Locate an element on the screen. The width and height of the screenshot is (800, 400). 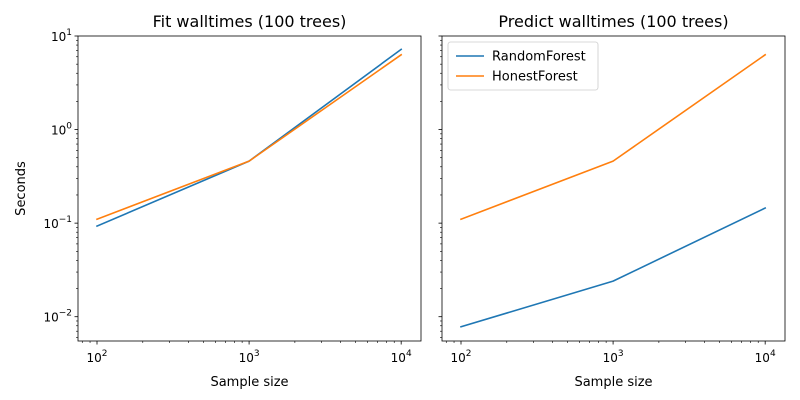
legend: RandomForest HonestForest is located at coordinates (523, 66).